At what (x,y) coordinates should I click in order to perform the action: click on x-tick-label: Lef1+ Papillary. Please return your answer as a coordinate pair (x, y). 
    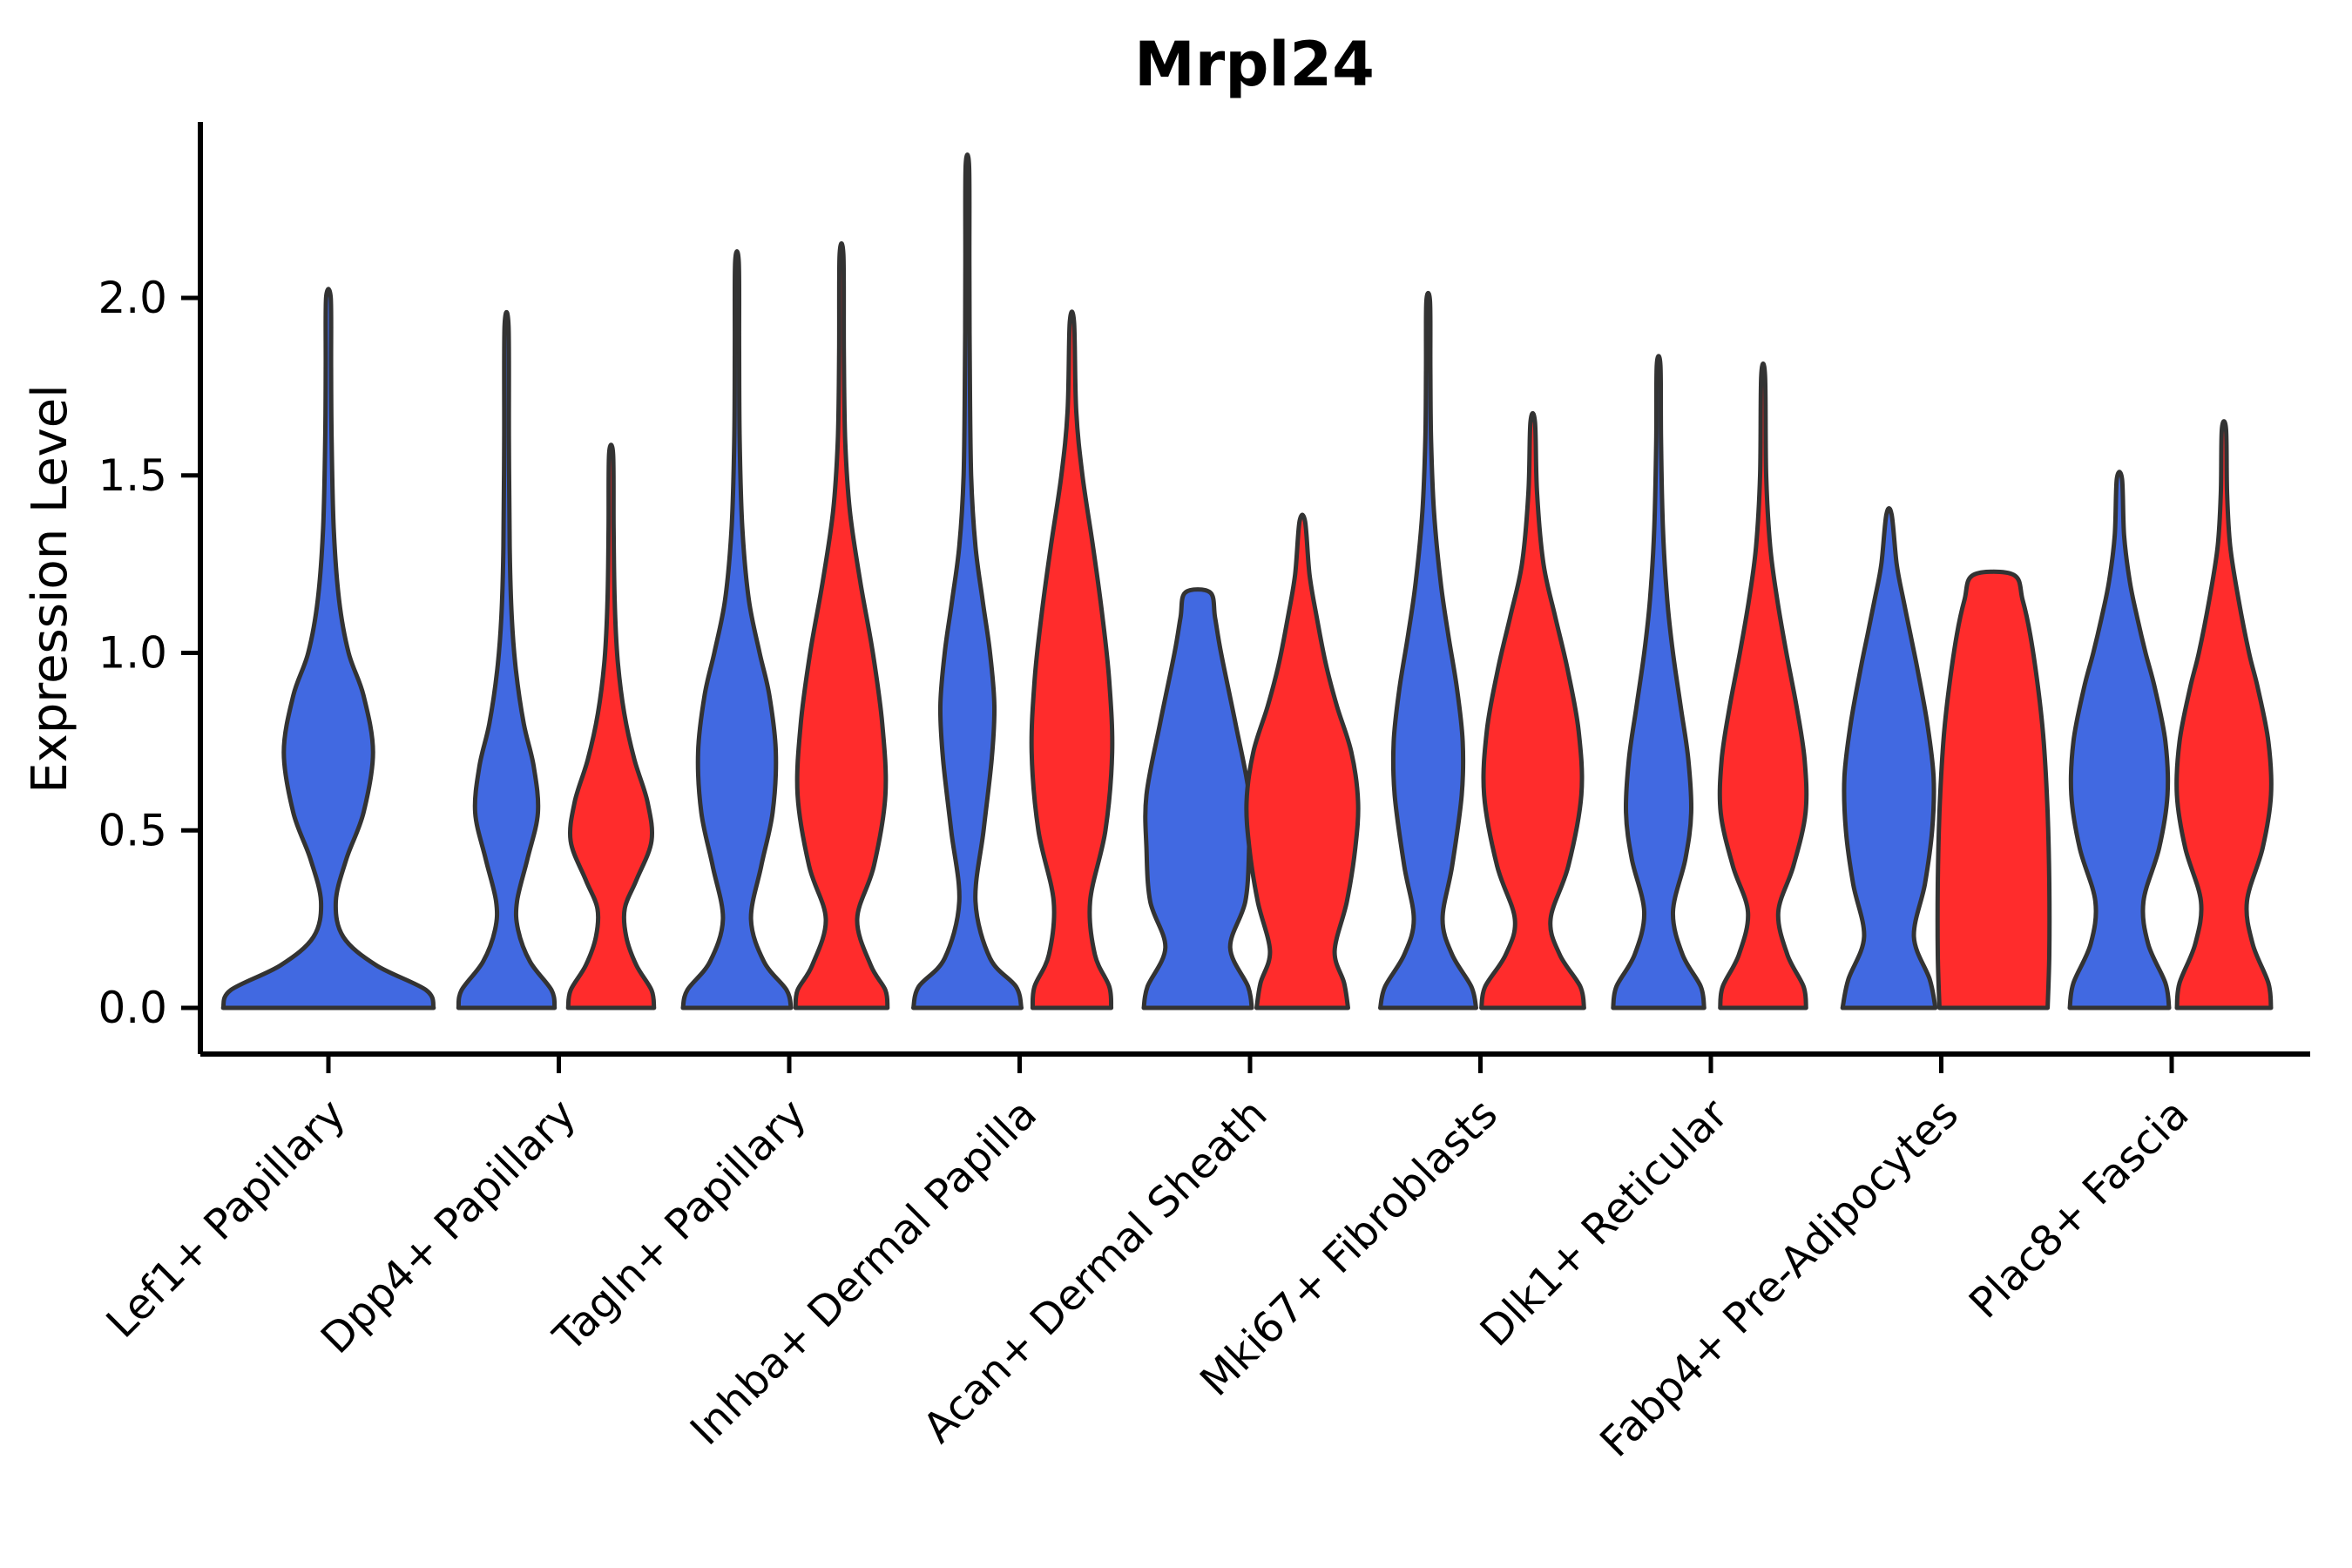
    Looking at the image, I should click on (226, 1219).